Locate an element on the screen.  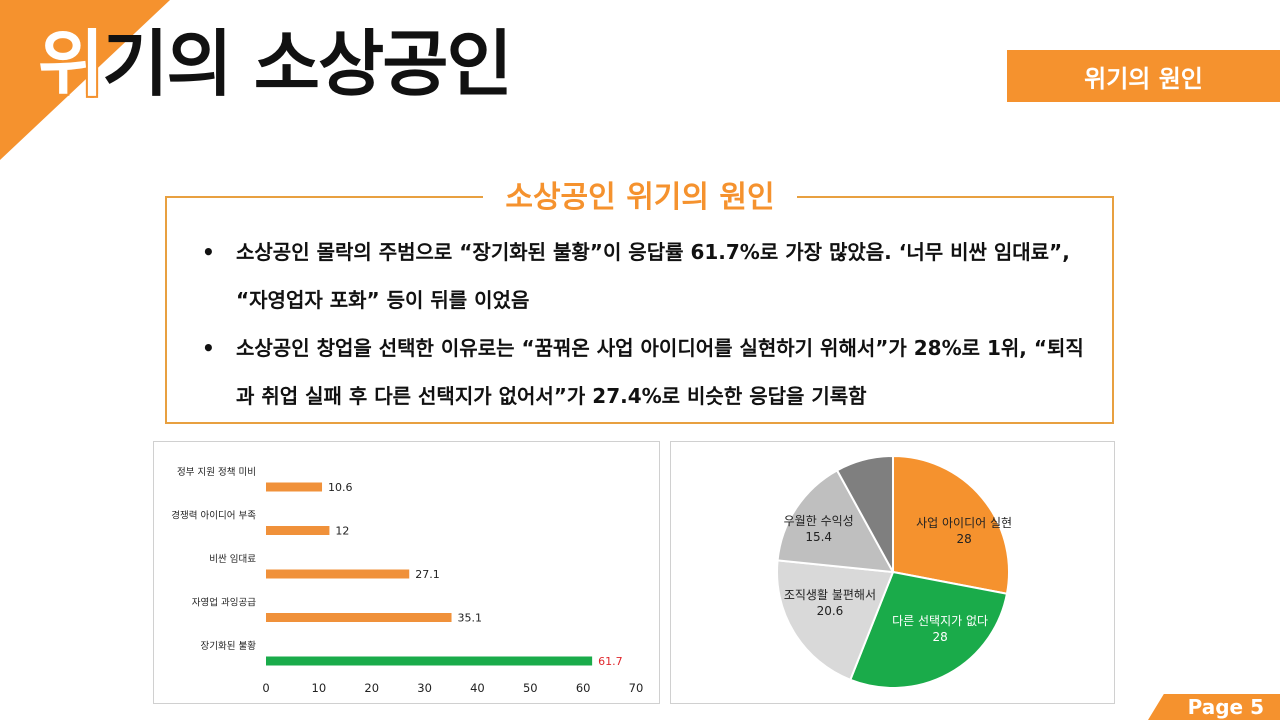
pie-slice-label: 우월한 수익성 is located at coordinates (819, 521).